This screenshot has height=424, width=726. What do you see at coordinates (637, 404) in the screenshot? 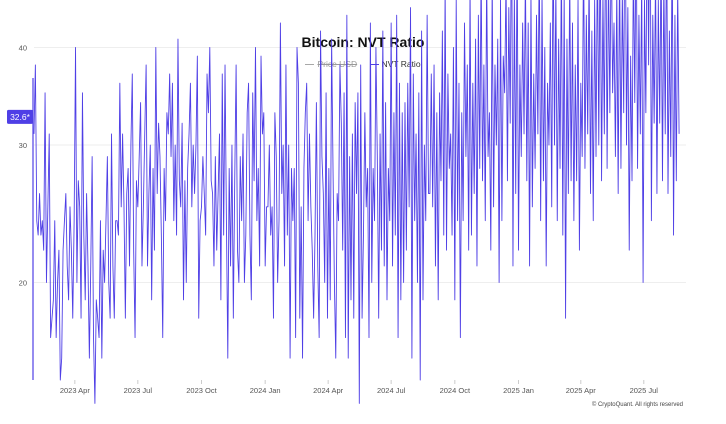
I see `copyright-credit: © CryptoQuant. All rights reserved` at bounding box center [637, 404].